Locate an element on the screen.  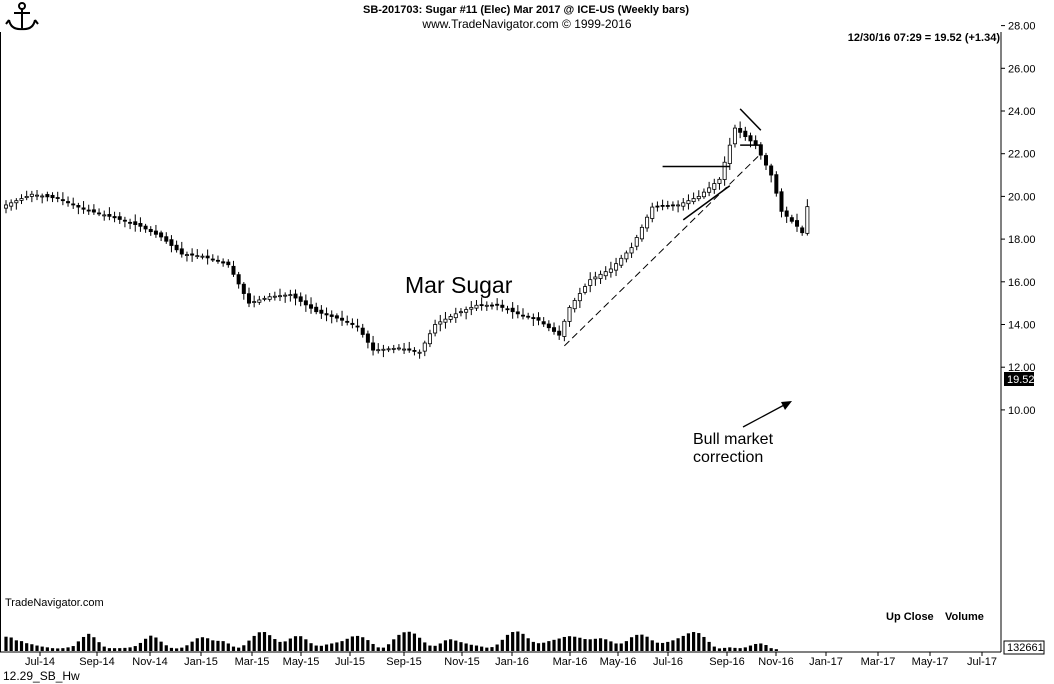
x-tick-label: Sep-15 is located at coordinates (403, 662).